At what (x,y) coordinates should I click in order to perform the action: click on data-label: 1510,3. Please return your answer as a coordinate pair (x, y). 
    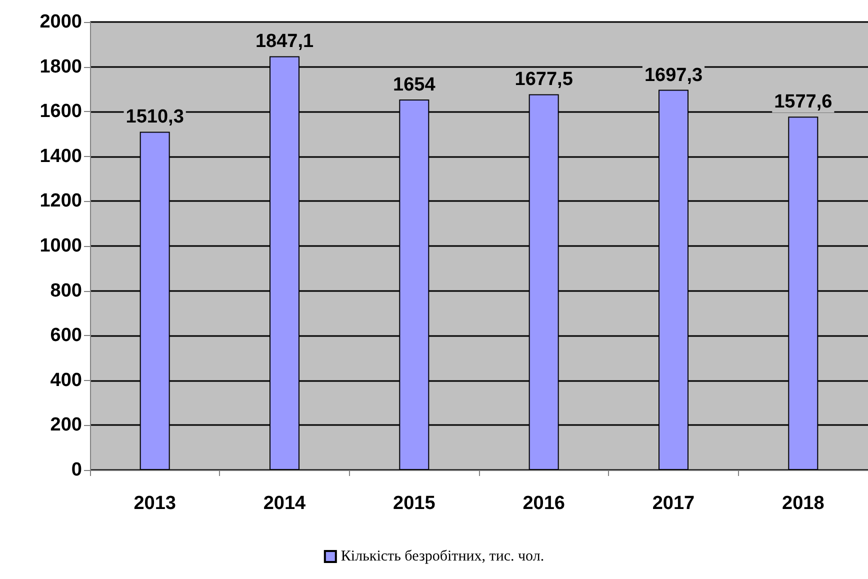
    Looking at the image, I should click on (155, 117).